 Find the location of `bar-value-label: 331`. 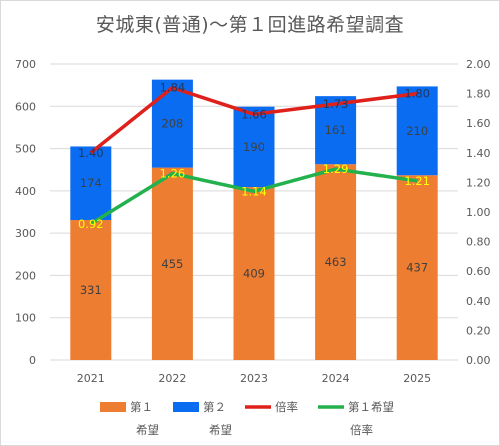

bar-value-label: 331 is located at coordinates (91, 290).